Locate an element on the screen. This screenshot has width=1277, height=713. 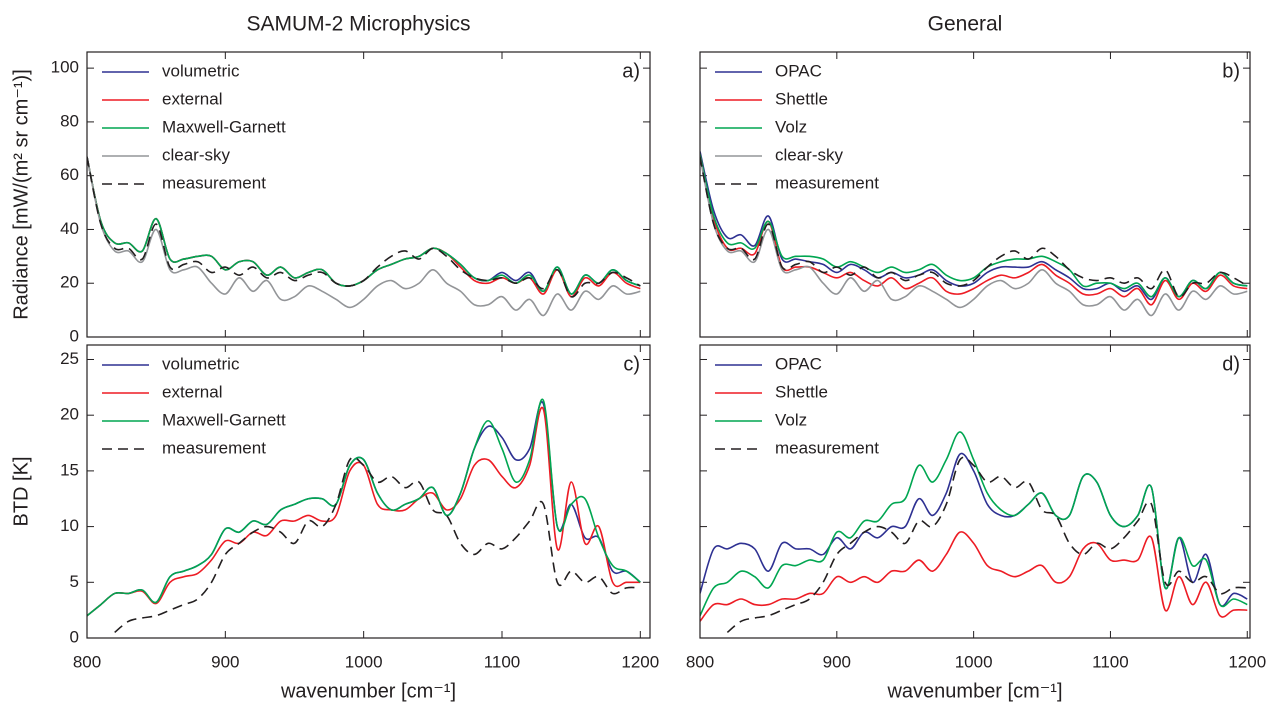
y-tick-label: 15 is located at coordinates (69, 469).